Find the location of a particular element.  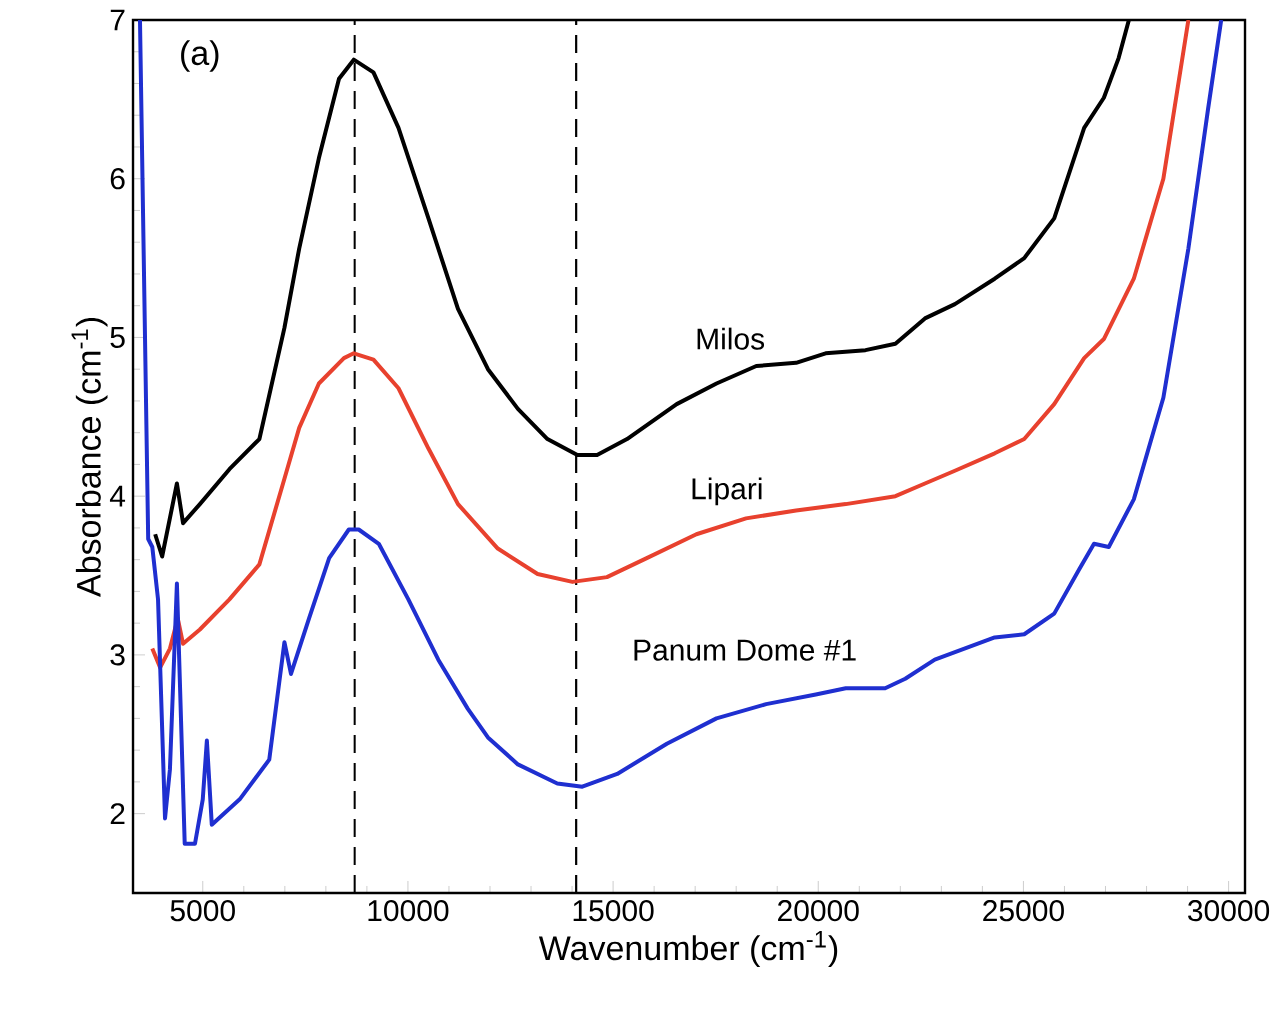

x-tick-label: 25000 is located at coordinates (1023, 911).